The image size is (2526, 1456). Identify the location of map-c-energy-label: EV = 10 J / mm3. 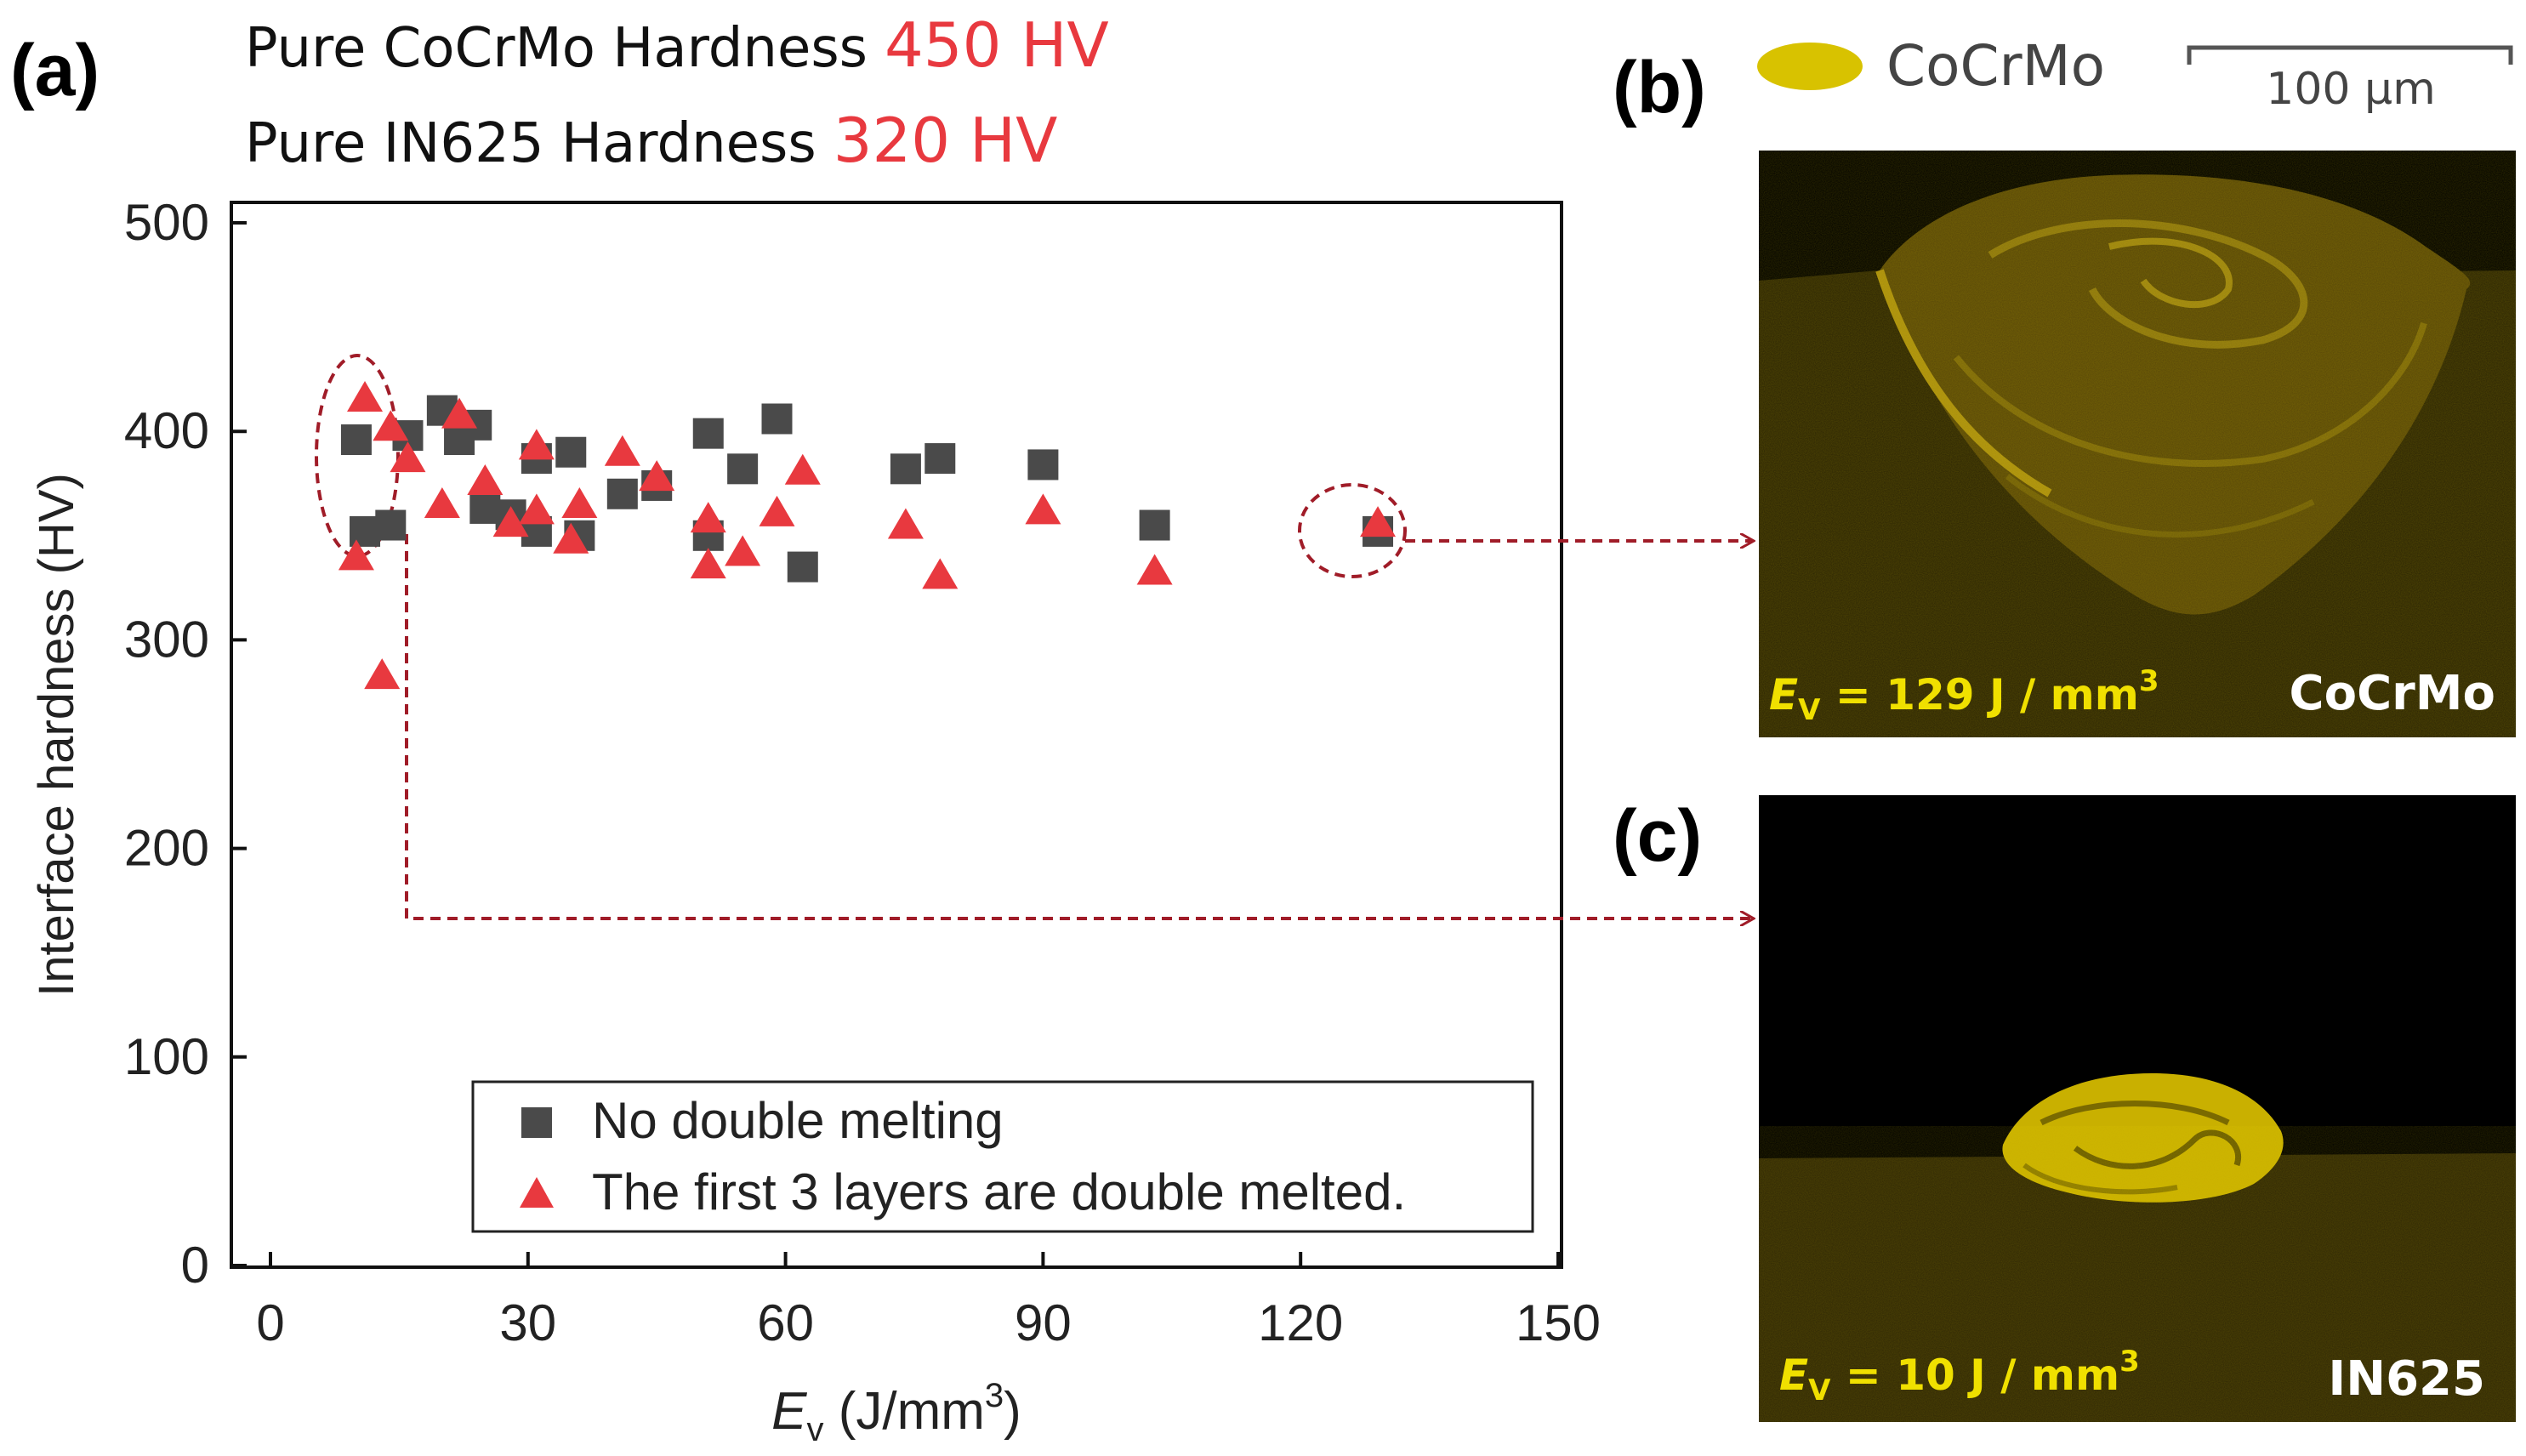
(1959, 1376).